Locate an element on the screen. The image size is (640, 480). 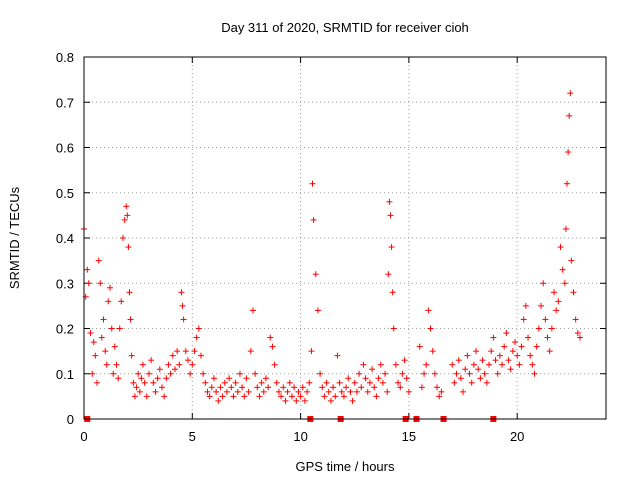
y-tick-label: 0.6 is located at coordinates (65, 148).